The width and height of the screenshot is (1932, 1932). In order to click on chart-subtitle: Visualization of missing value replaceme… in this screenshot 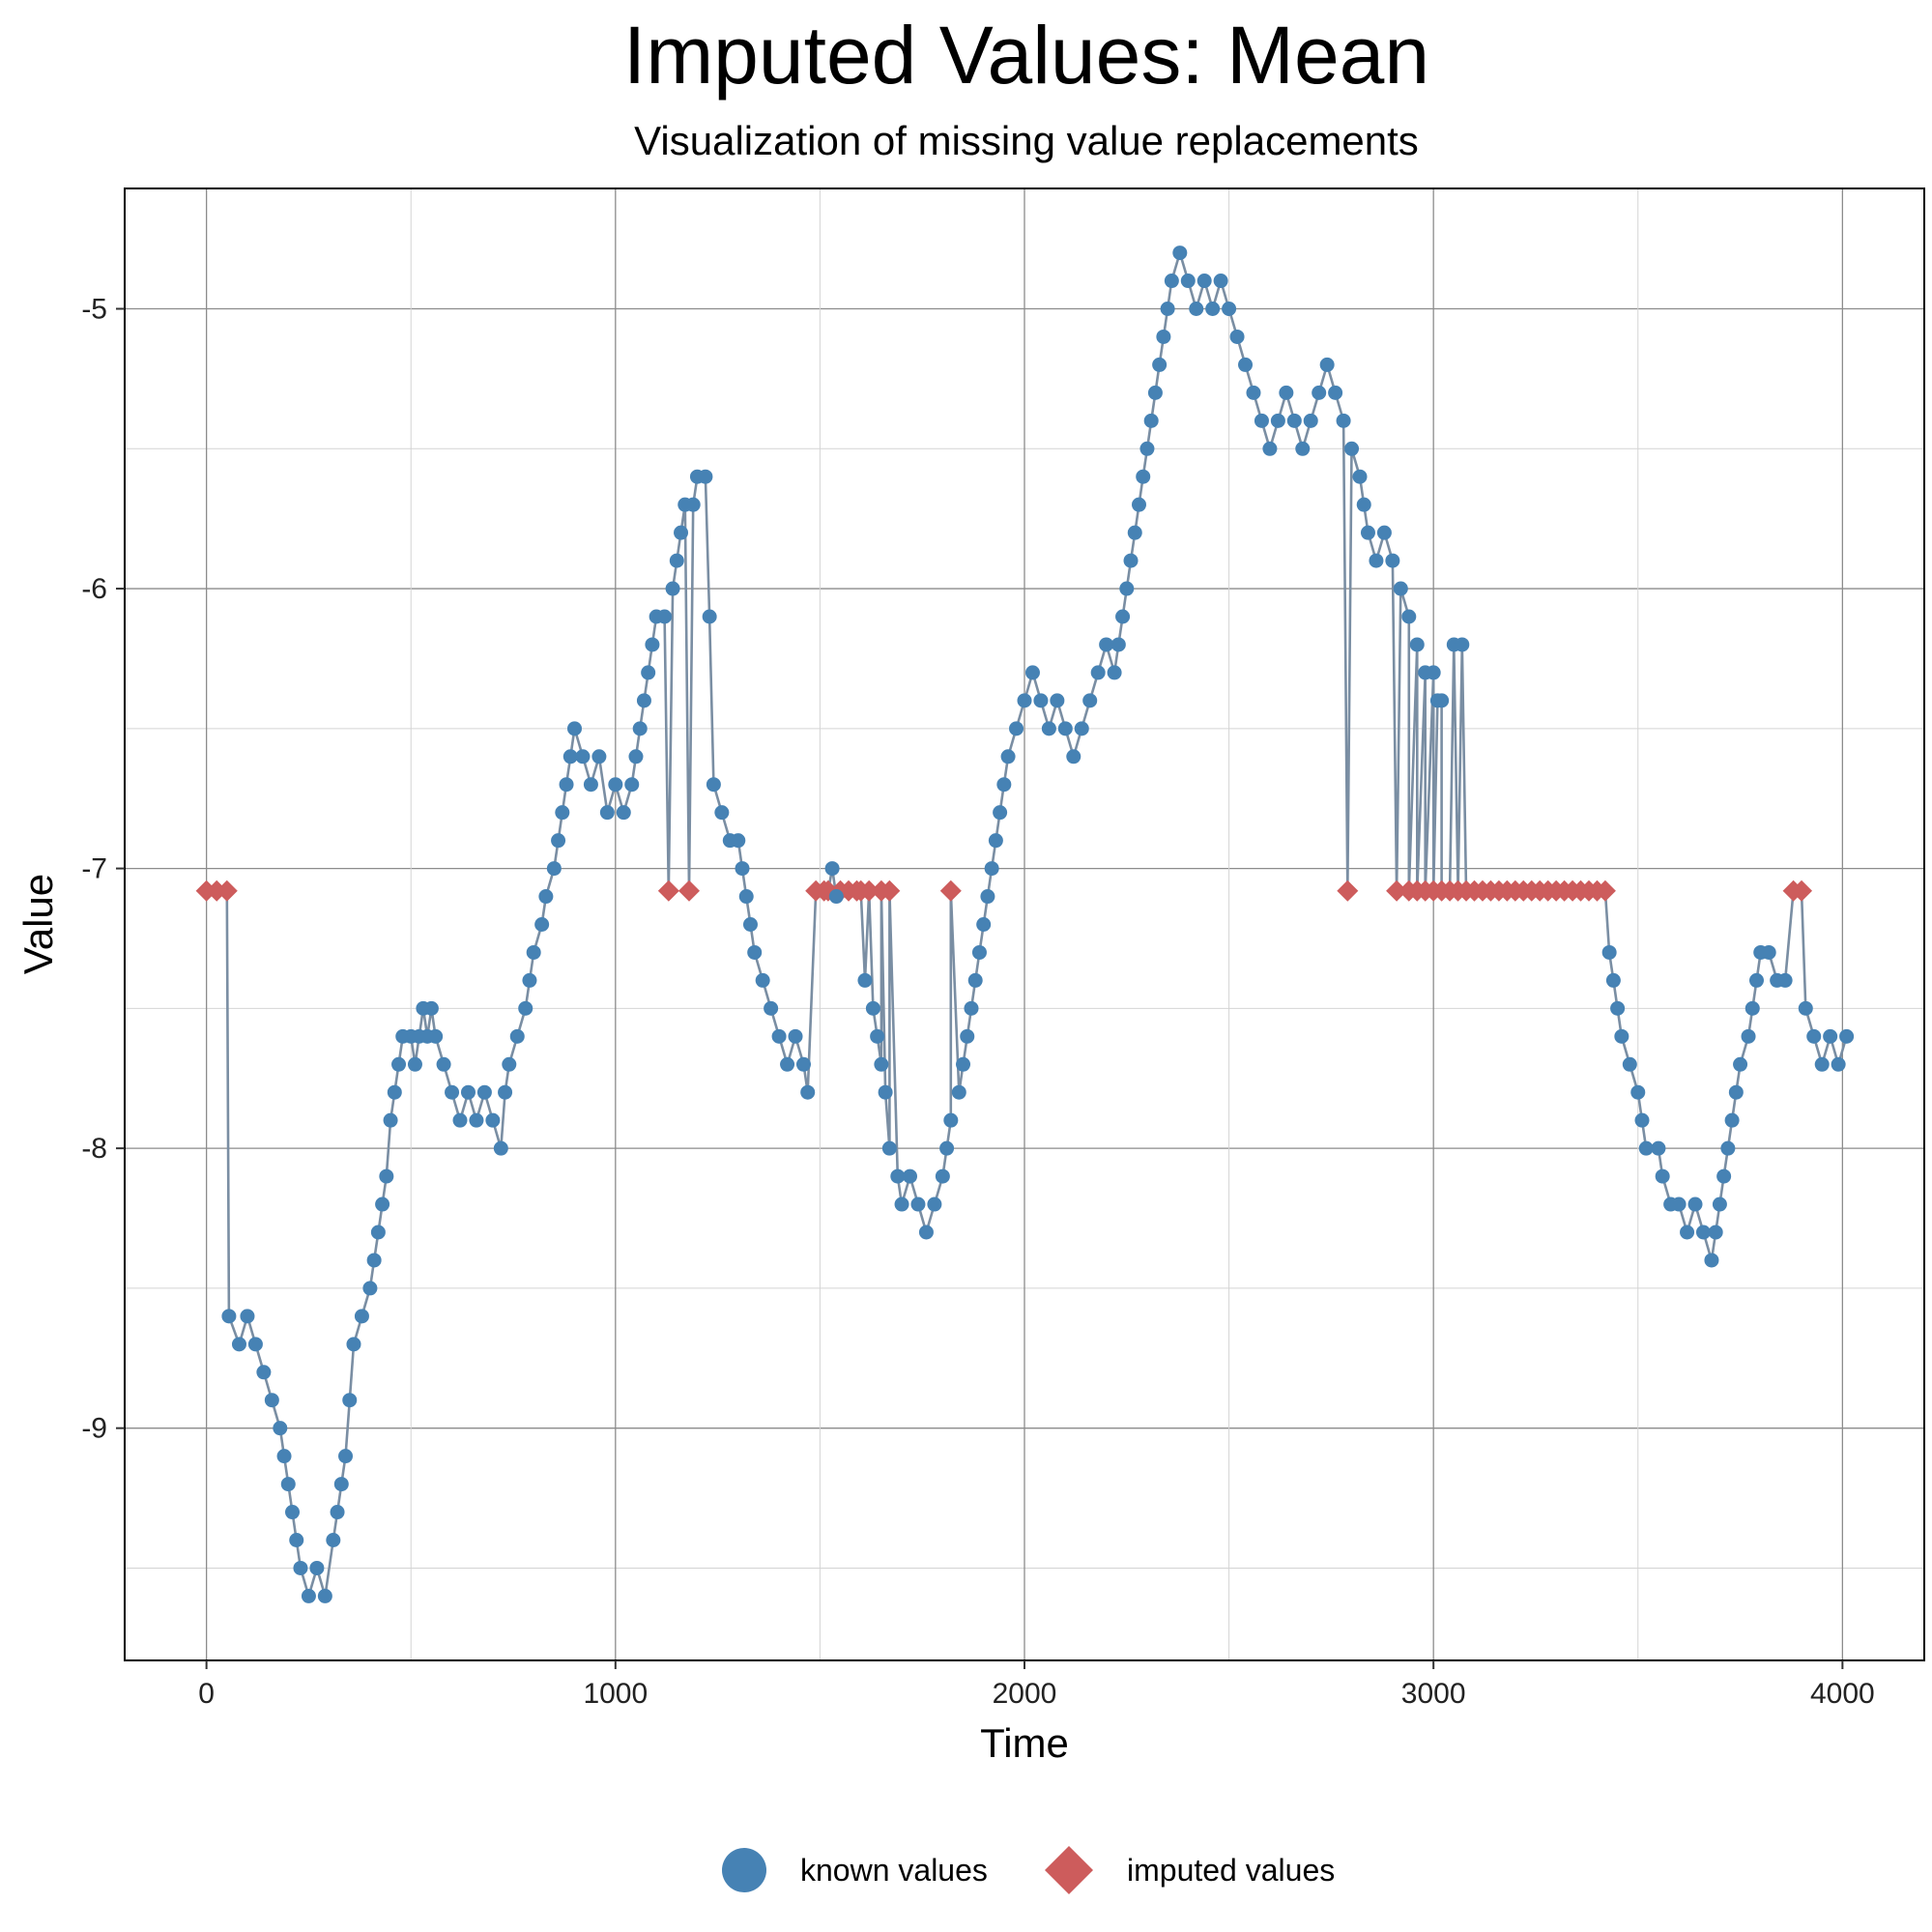, I will do `click(1026, 140)`.